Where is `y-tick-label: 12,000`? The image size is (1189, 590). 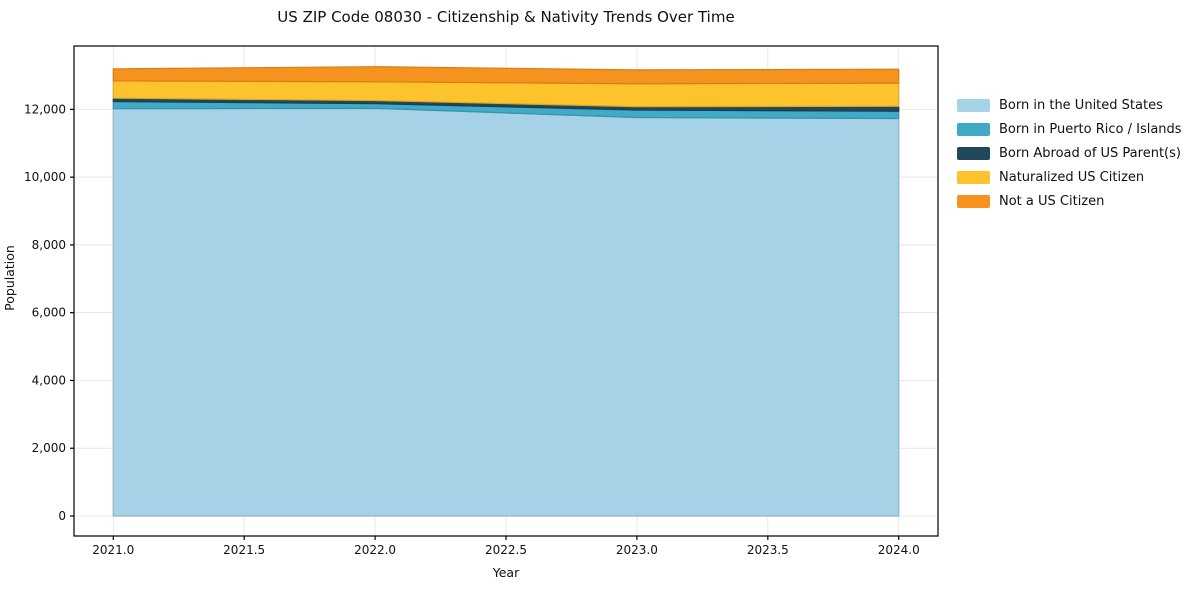
y-tick-label: 12,000 is located at coordinates (45, 109).